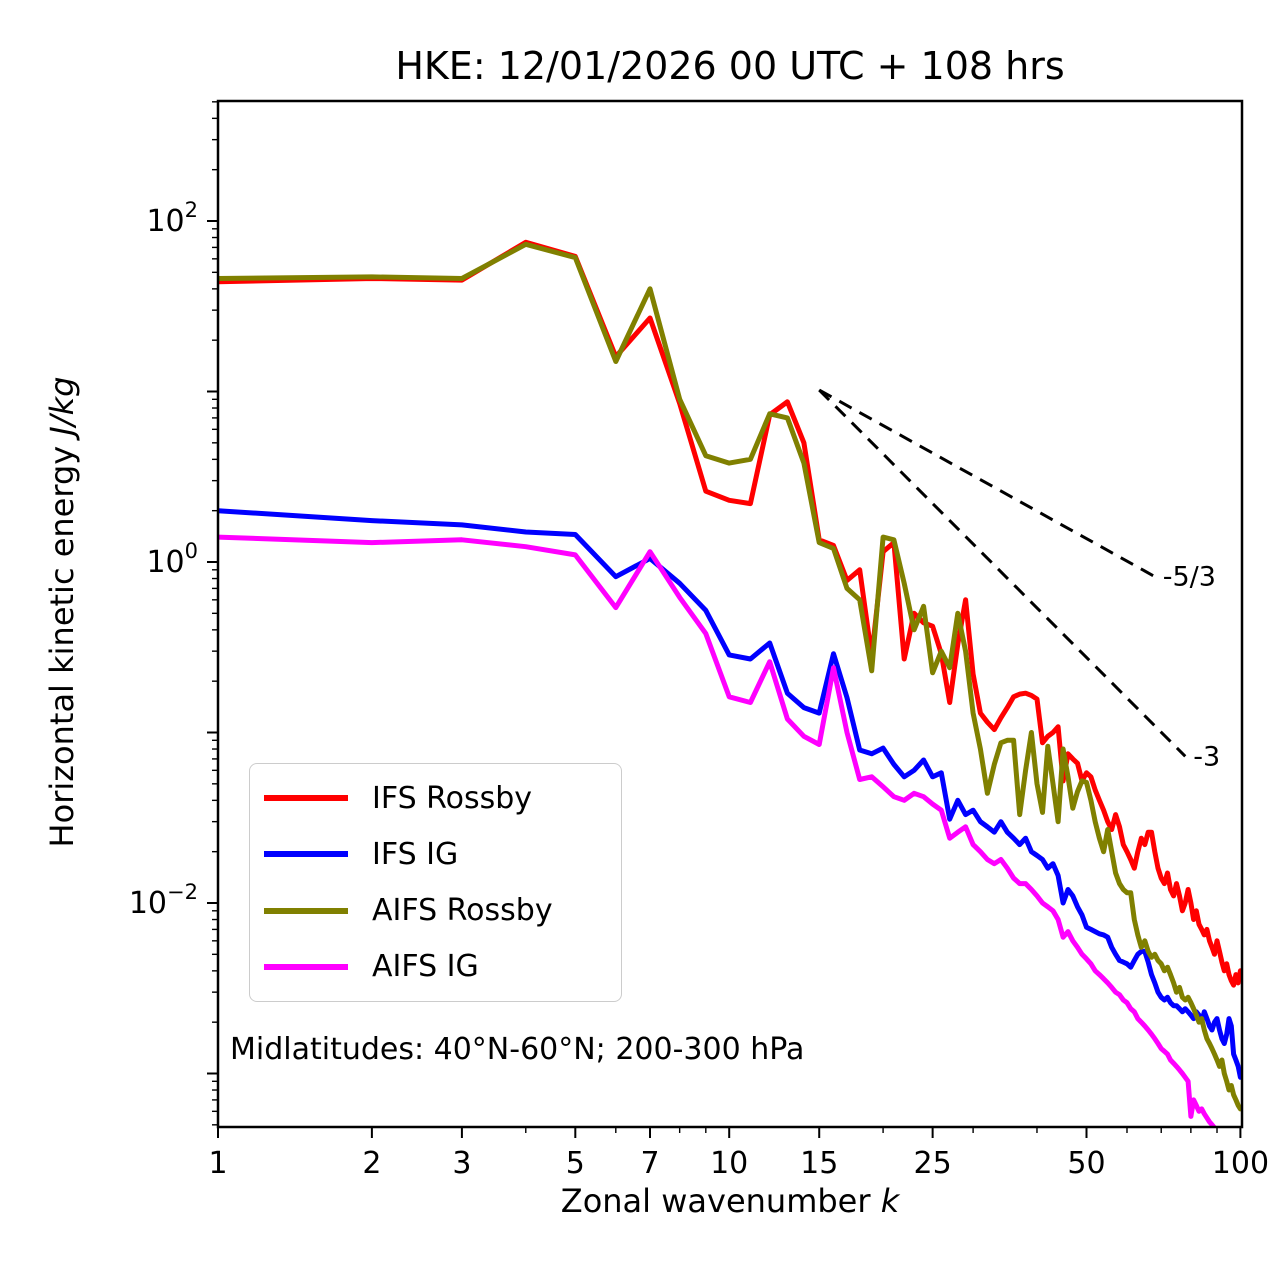 This screenshot has width=1280, height=1288. What do you see at coordinates (730, 66) in the screenshot?
I see `chart-title: HKE: 12/01/2026 00 UTC + 108 hrs` at bounding box center [730, 66].